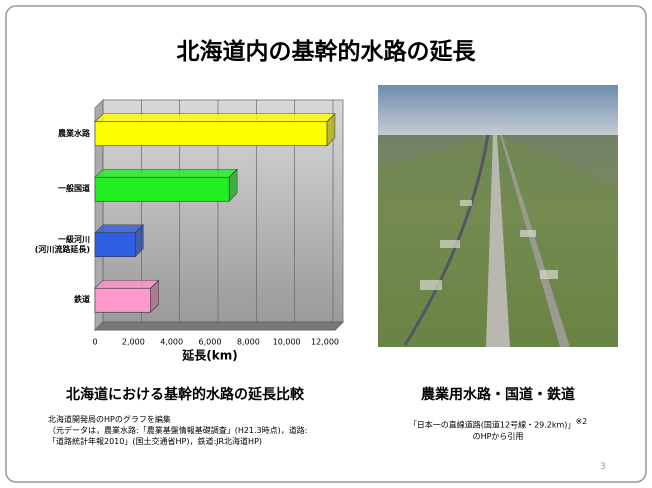  I want to click on photo-caption: 農業用水路・国道・鉄道, so click(498, 395).